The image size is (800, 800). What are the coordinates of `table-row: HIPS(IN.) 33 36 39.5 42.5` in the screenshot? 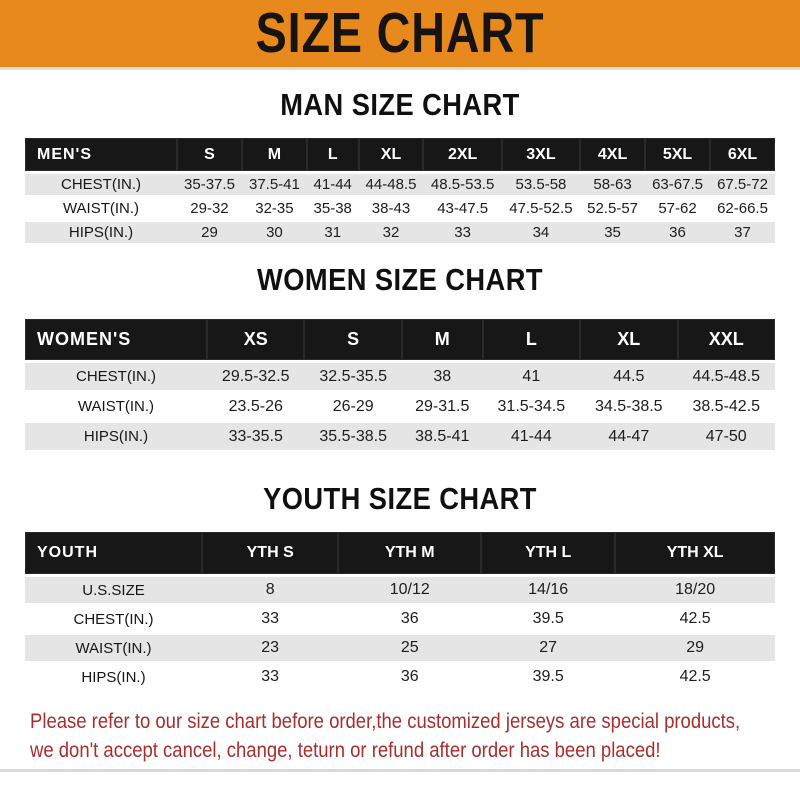 It's located at (400, 675).